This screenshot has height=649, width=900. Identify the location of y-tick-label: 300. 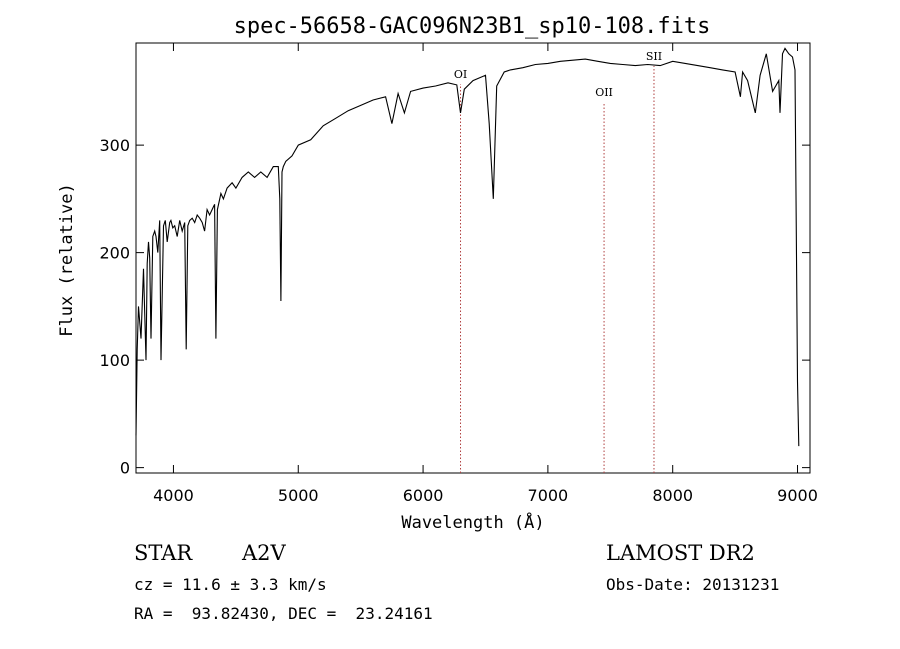
(114, 145).